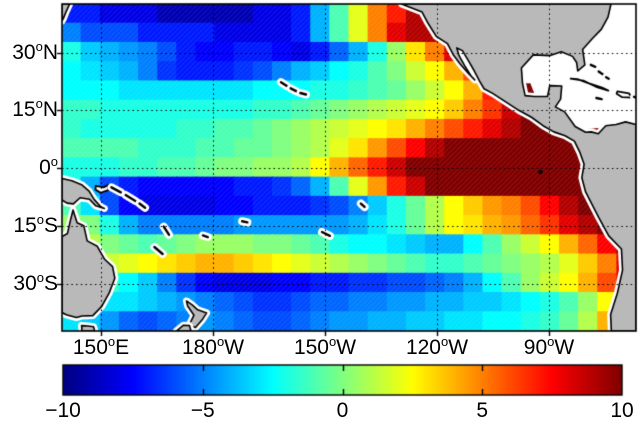  Describe the element at coordinates (342, 410) in the screenshot. I see `colorbar-tick-label: 0` at that location.